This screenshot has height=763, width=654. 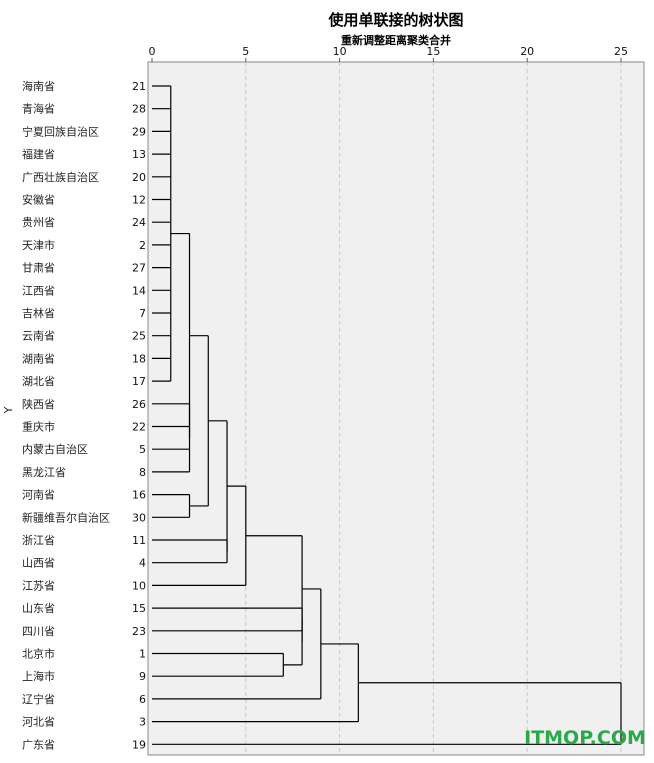 What do you see at coordinates (152, 51) in the screenshot?
I see `x-tick-label: 0` at bounding box center [152, 51].